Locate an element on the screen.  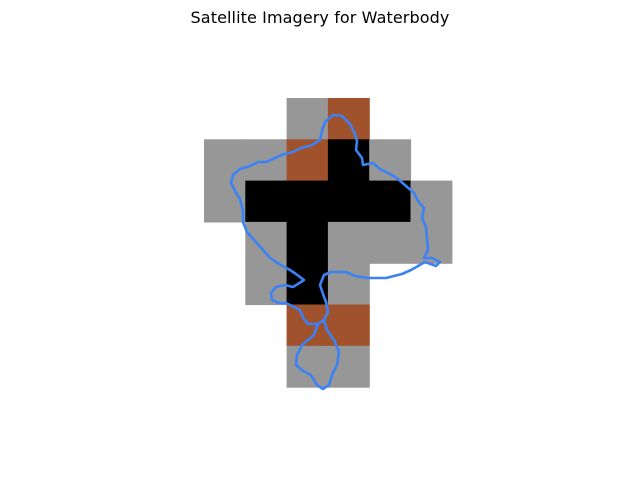
figure-title: Satellite Imagery for Waterbody is located at coordinates (320, 17).